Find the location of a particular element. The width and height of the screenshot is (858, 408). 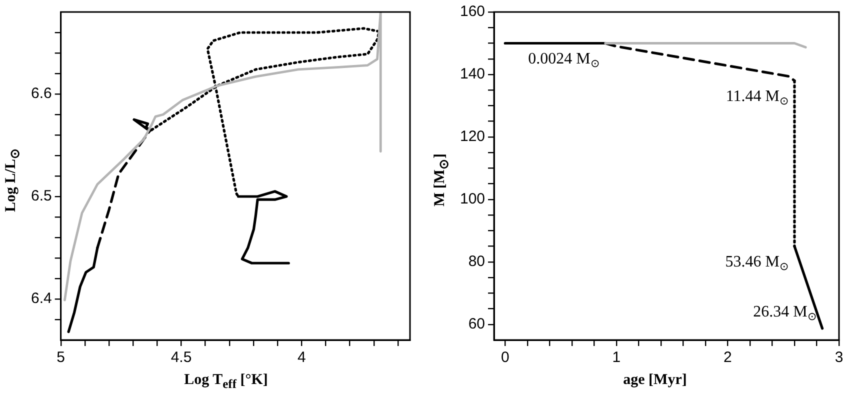

annotation: 11.44 M⊙ is located at coordinates (757, 98).